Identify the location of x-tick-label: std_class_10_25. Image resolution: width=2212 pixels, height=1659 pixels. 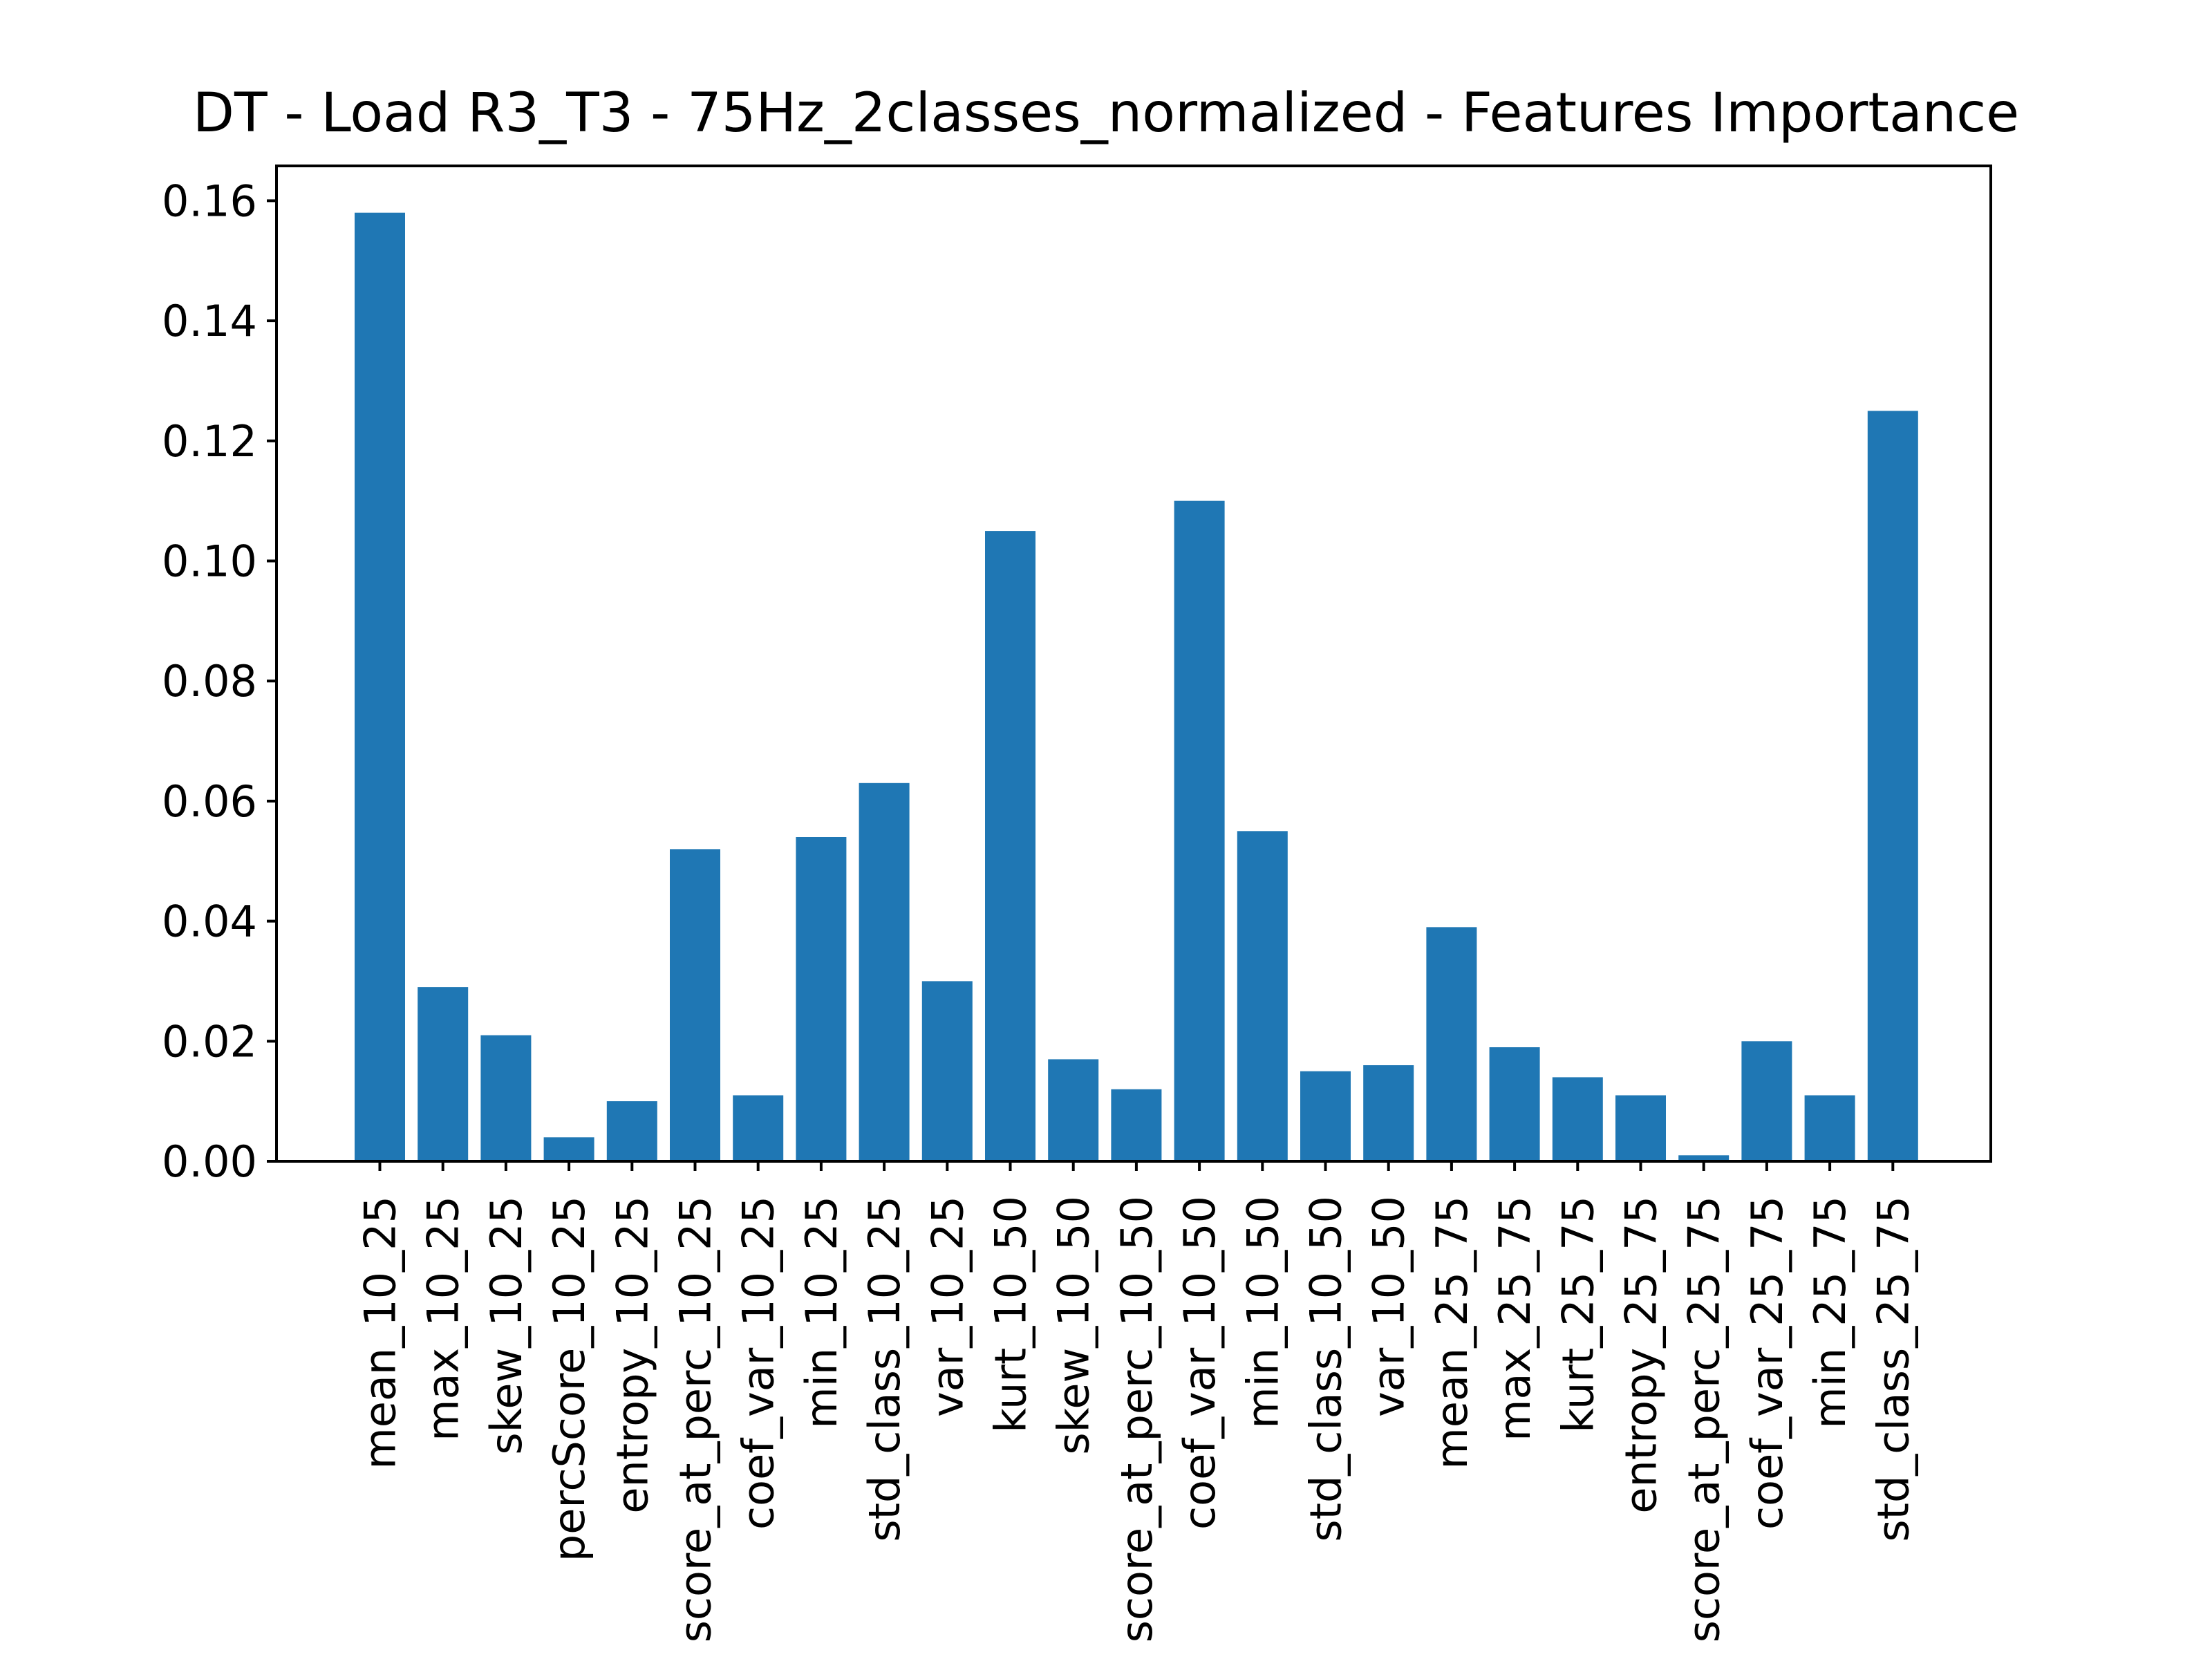
(885, 1369).